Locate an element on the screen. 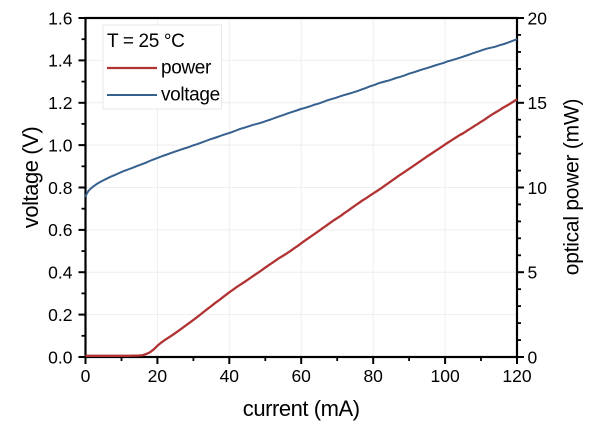 Image resolution: width=600 pixels, height=424 pixels. svg-text: 10 is located at coordinates (538, 188).